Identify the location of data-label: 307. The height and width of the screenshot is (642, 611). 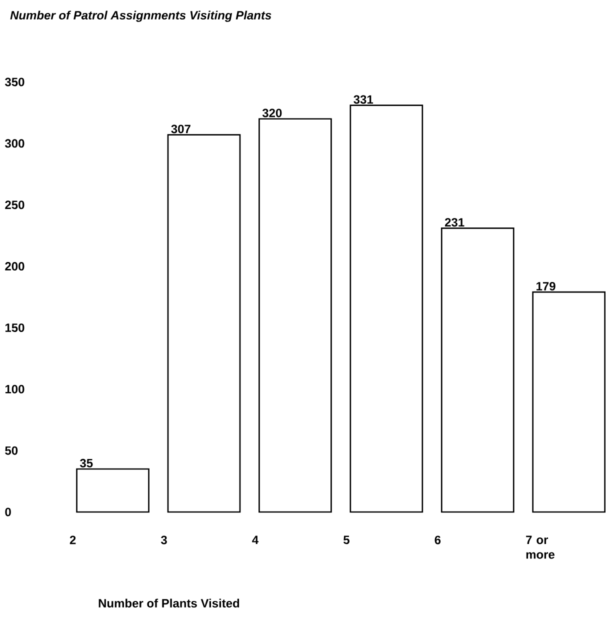
(181, 129).